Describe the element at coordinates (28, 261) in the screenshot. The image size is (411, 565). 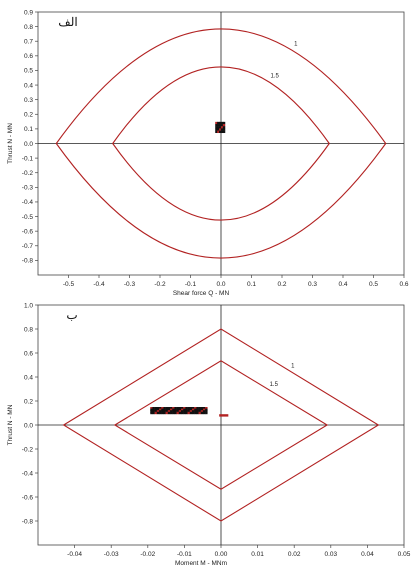
I see `y-tick-label: -0.8` at that location.